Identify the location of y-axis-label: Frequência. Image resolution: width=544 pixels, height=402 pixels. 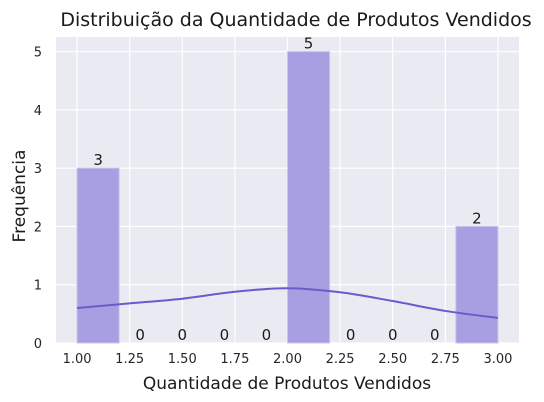
(20, 196).